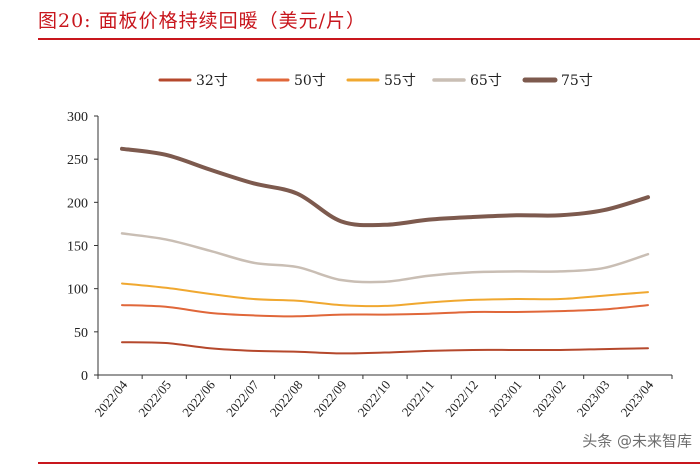  I want to click on legend-label: 65寸, so click(486, 81).